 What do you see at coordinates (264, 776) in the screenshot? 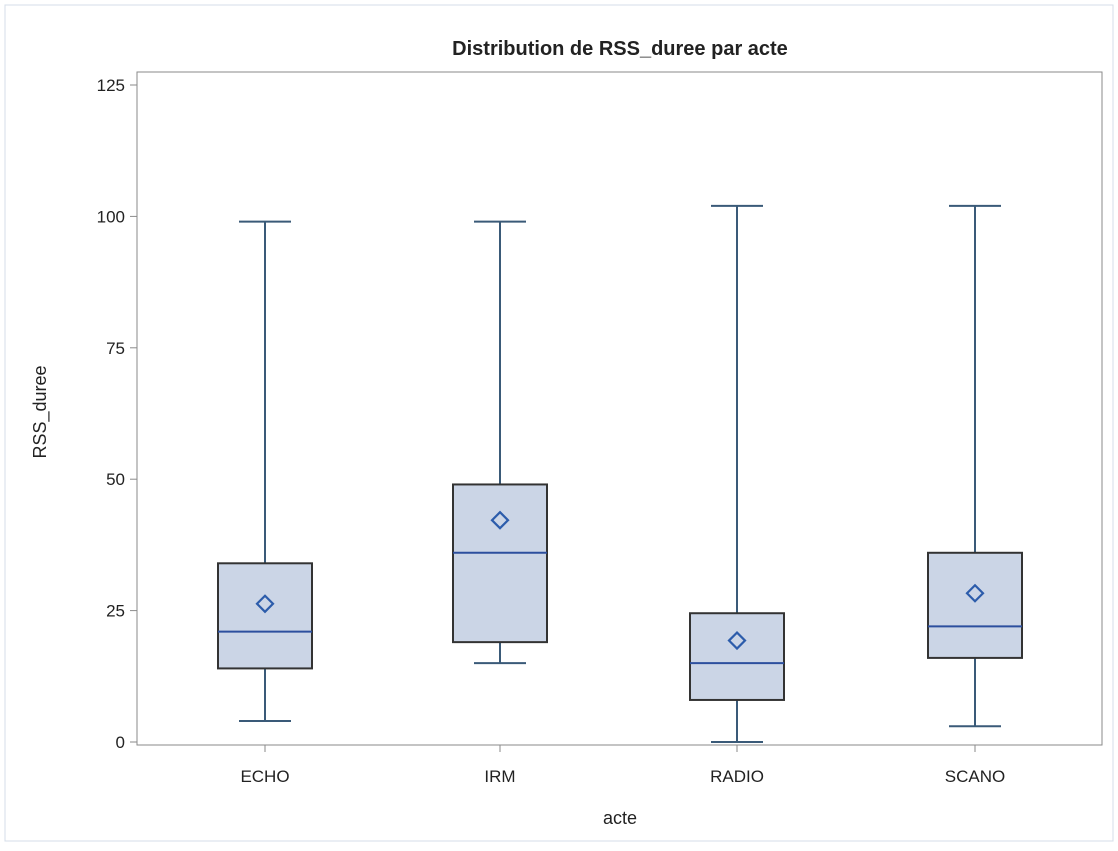
I see `x-tick-label: ECHO` at bounding box center [264, 776].